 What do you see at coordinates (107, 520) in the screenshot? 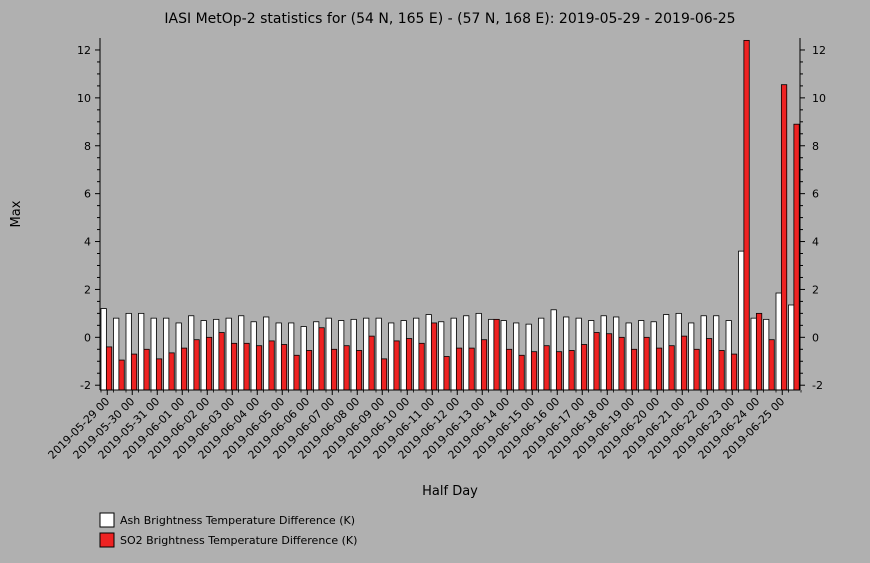
I see `legend-swatch-ash` at bounding box center [107, 520].